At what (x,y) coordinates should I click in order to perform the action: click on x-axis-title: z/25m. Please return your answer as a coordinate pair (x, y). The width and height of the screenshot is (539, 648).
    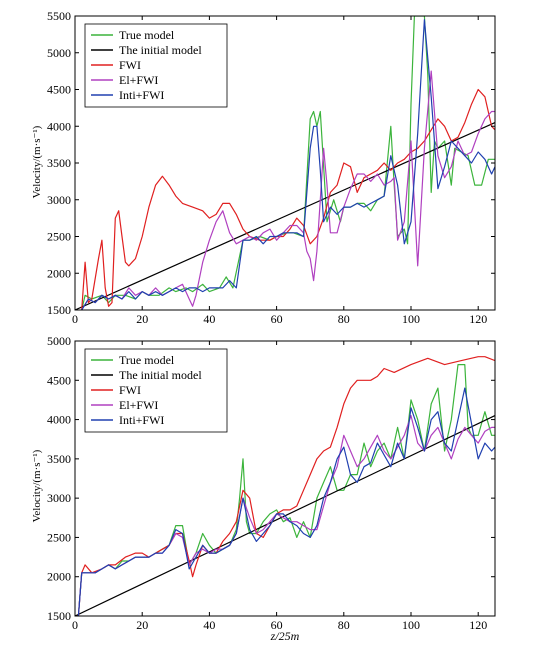
    Looking at the image, I should click on (285, 636).